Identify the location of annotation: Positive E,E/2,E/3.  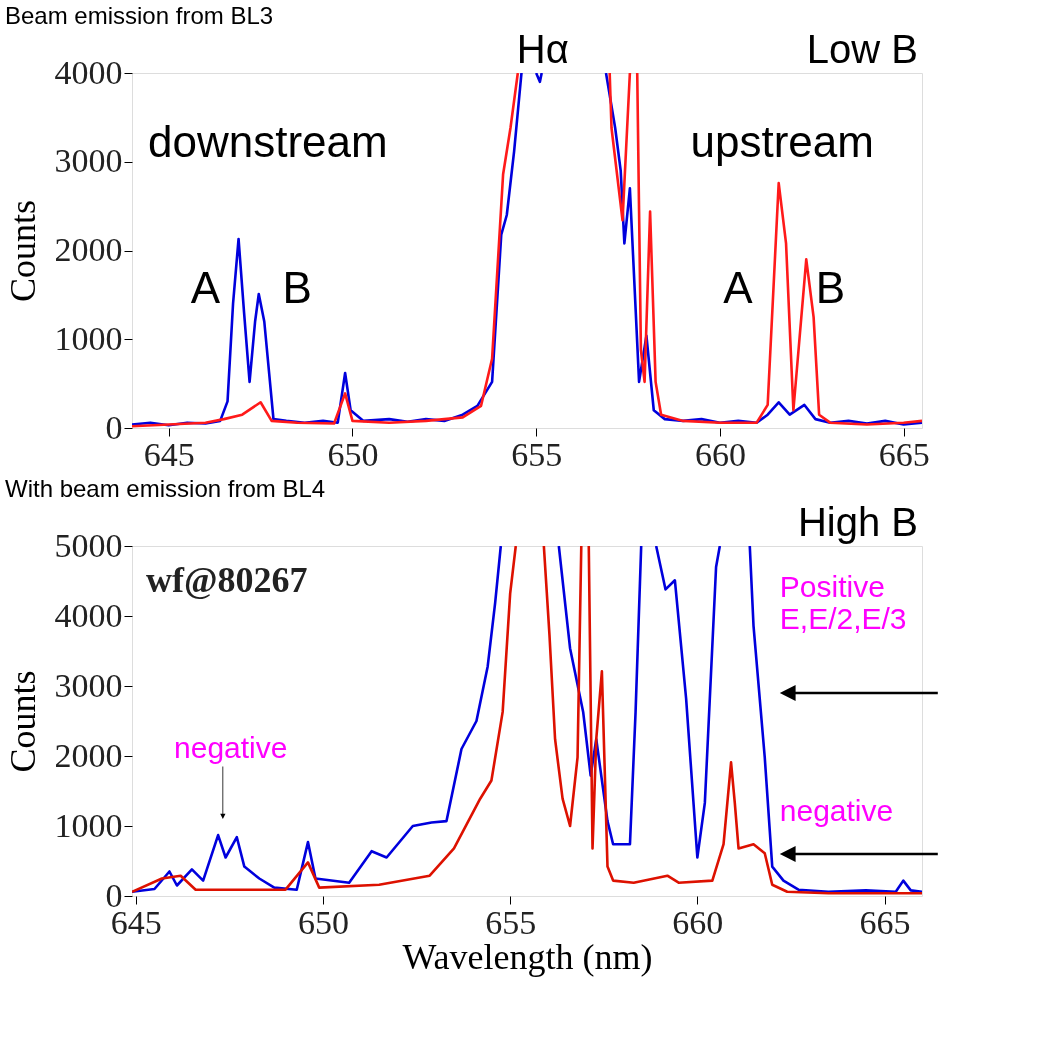
(843, 602).